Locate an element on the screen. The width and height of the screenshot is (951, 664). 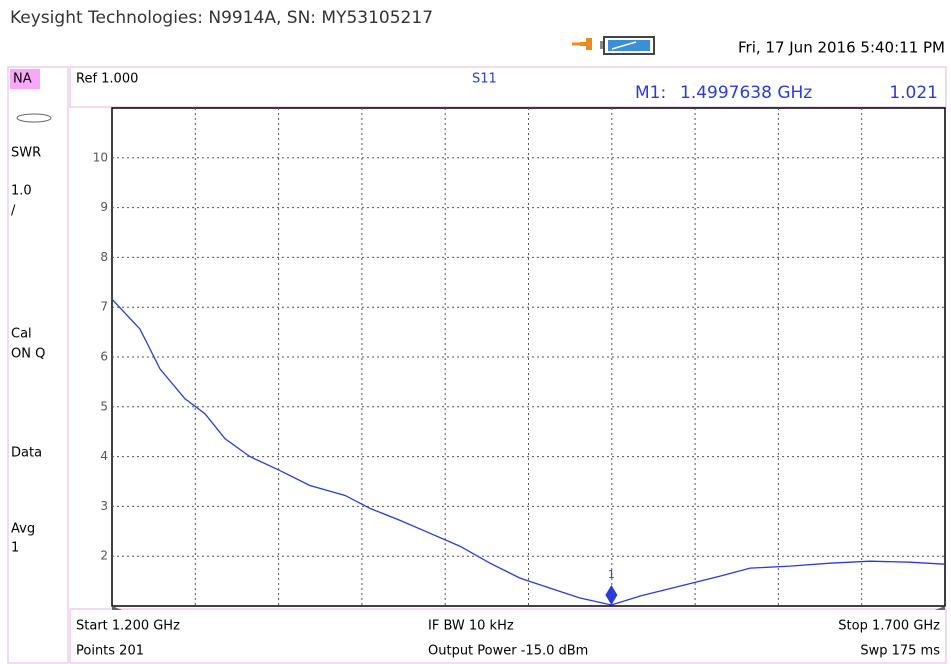
y-tick-label: 6 is located at coordinates (104, 357).